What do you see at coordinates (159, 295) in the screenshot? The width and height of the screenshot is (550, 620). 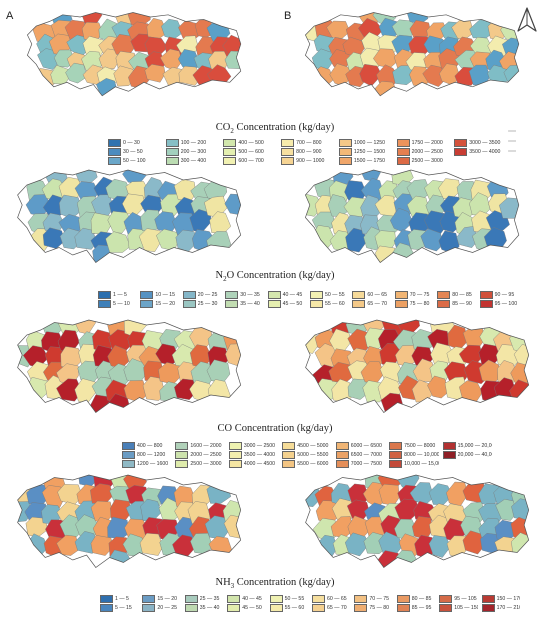 I see `legend-item: 10 — 15` at bounding box center [159, 295].